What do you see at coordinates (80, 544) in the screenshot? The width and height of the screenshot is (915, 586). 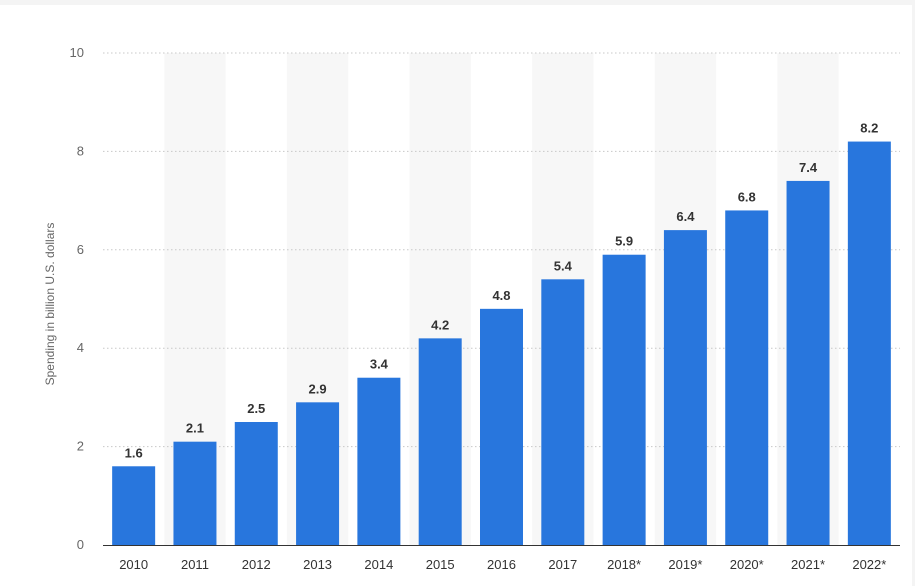 I see `y-tick-label: 0` at bounding box center [80, 544].